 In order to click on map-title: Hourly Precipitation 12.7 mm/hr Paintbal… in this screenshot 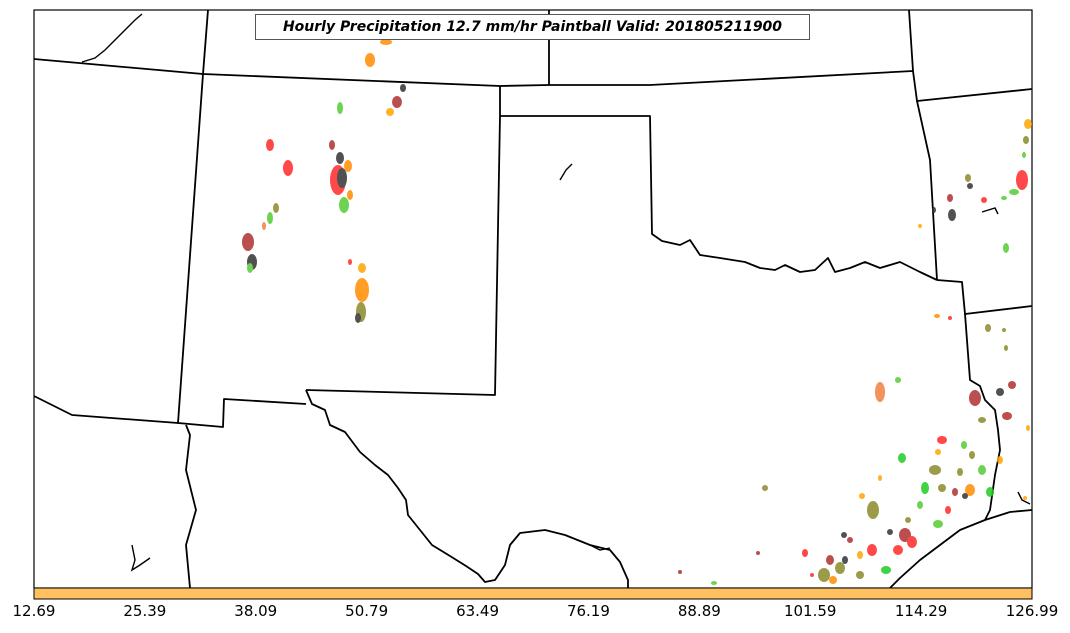, I will do `click(532, 27)`.